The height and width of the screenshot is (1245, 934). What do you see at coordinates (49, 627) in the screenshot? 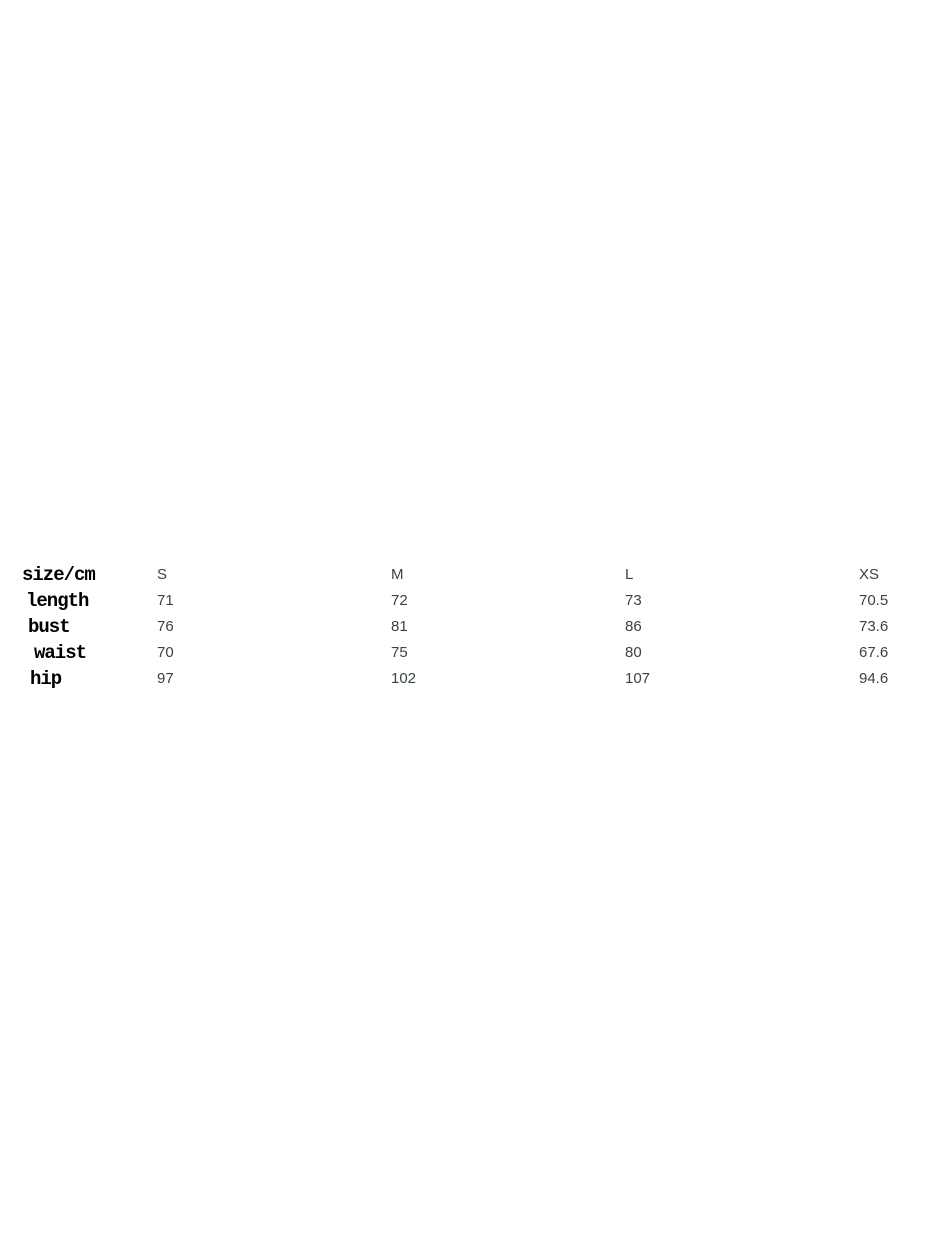
I see `row-label-bust: bust` at bounding box center [49, 627].